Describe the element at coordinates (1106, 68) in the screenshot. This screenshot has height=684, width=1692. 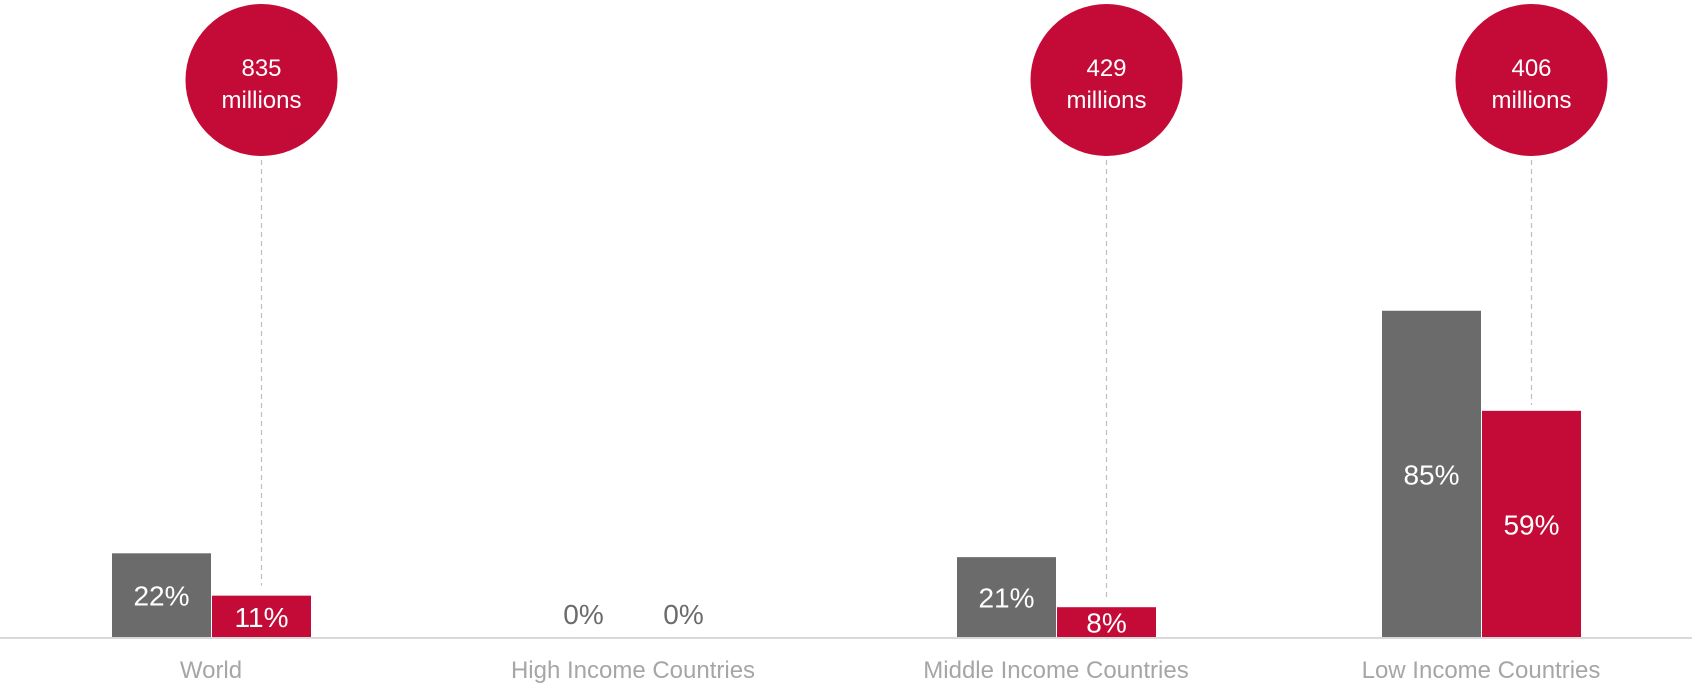
I see `callout-number: 429` at that location.